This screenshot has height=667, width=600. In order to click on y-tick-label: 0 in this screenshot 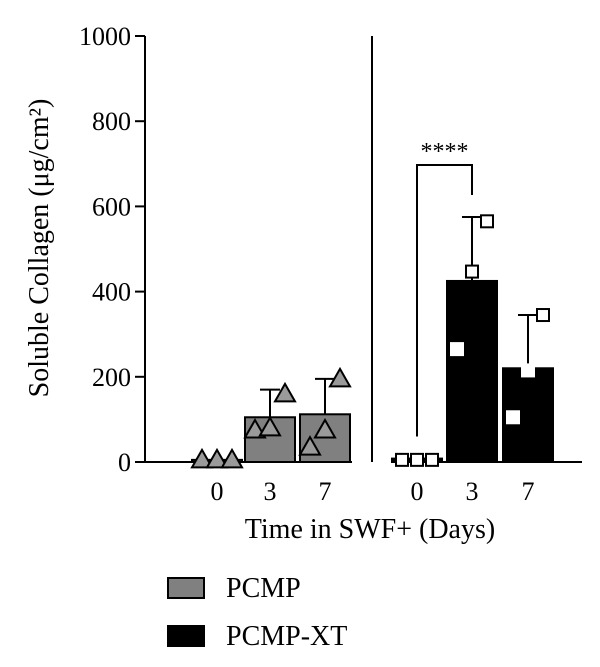, I will do `click(124, 462)`.